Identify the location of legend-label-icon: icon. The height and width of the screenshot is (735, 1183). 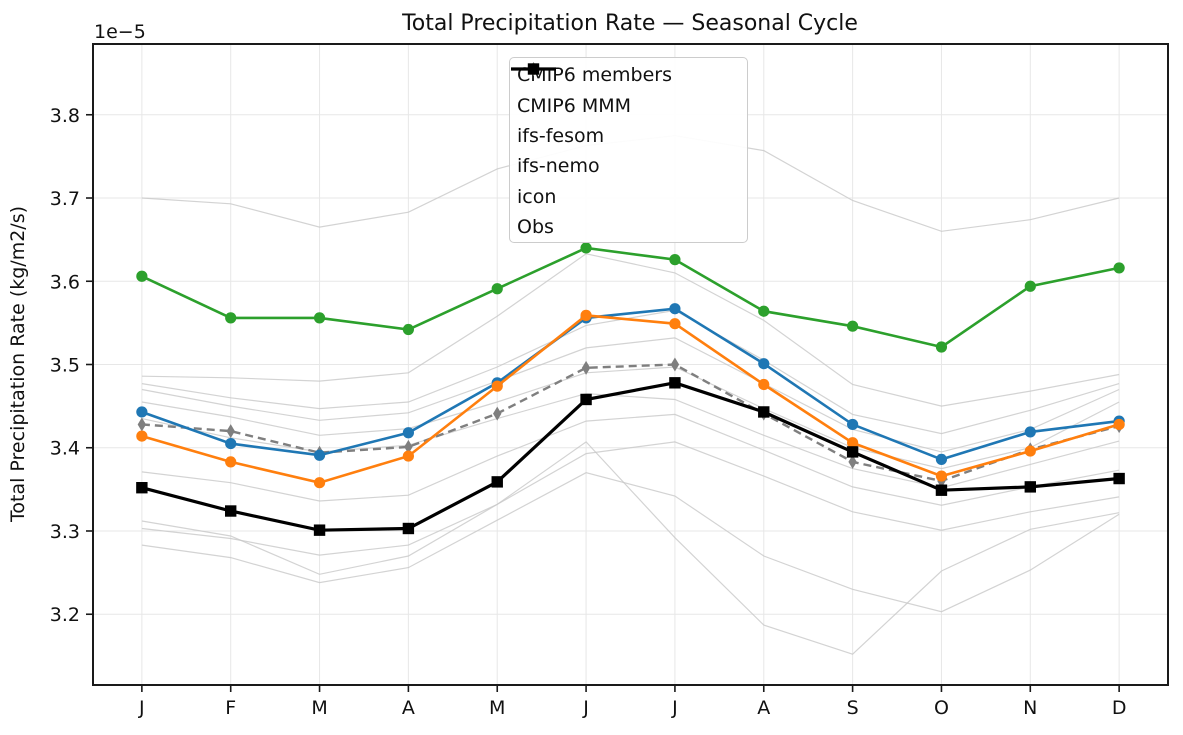
(537, 196).